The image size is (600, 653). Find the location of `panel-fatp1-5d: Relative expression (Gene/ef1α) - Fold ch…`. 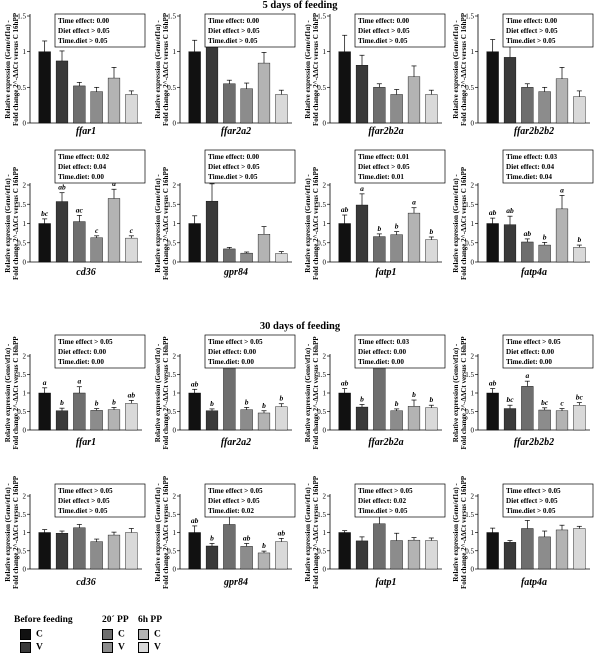

panel-fatp1-5d: Relative expression (Gene/ef1α) - Fold ch… is located at coordinates (375, 214).